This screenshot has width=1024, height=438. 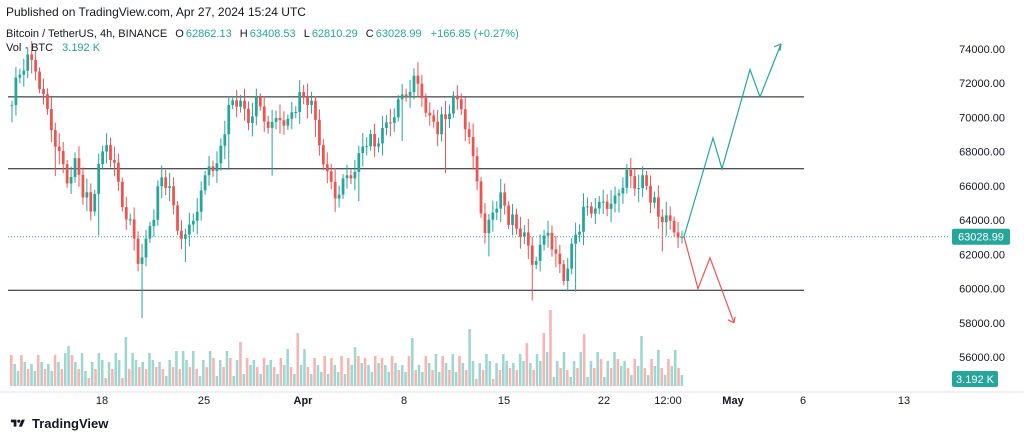 What do you see at coordinates (982, 290) in the screenshot?
I see `price-tick-label: 60000.00` at bounding box center [982, 290].